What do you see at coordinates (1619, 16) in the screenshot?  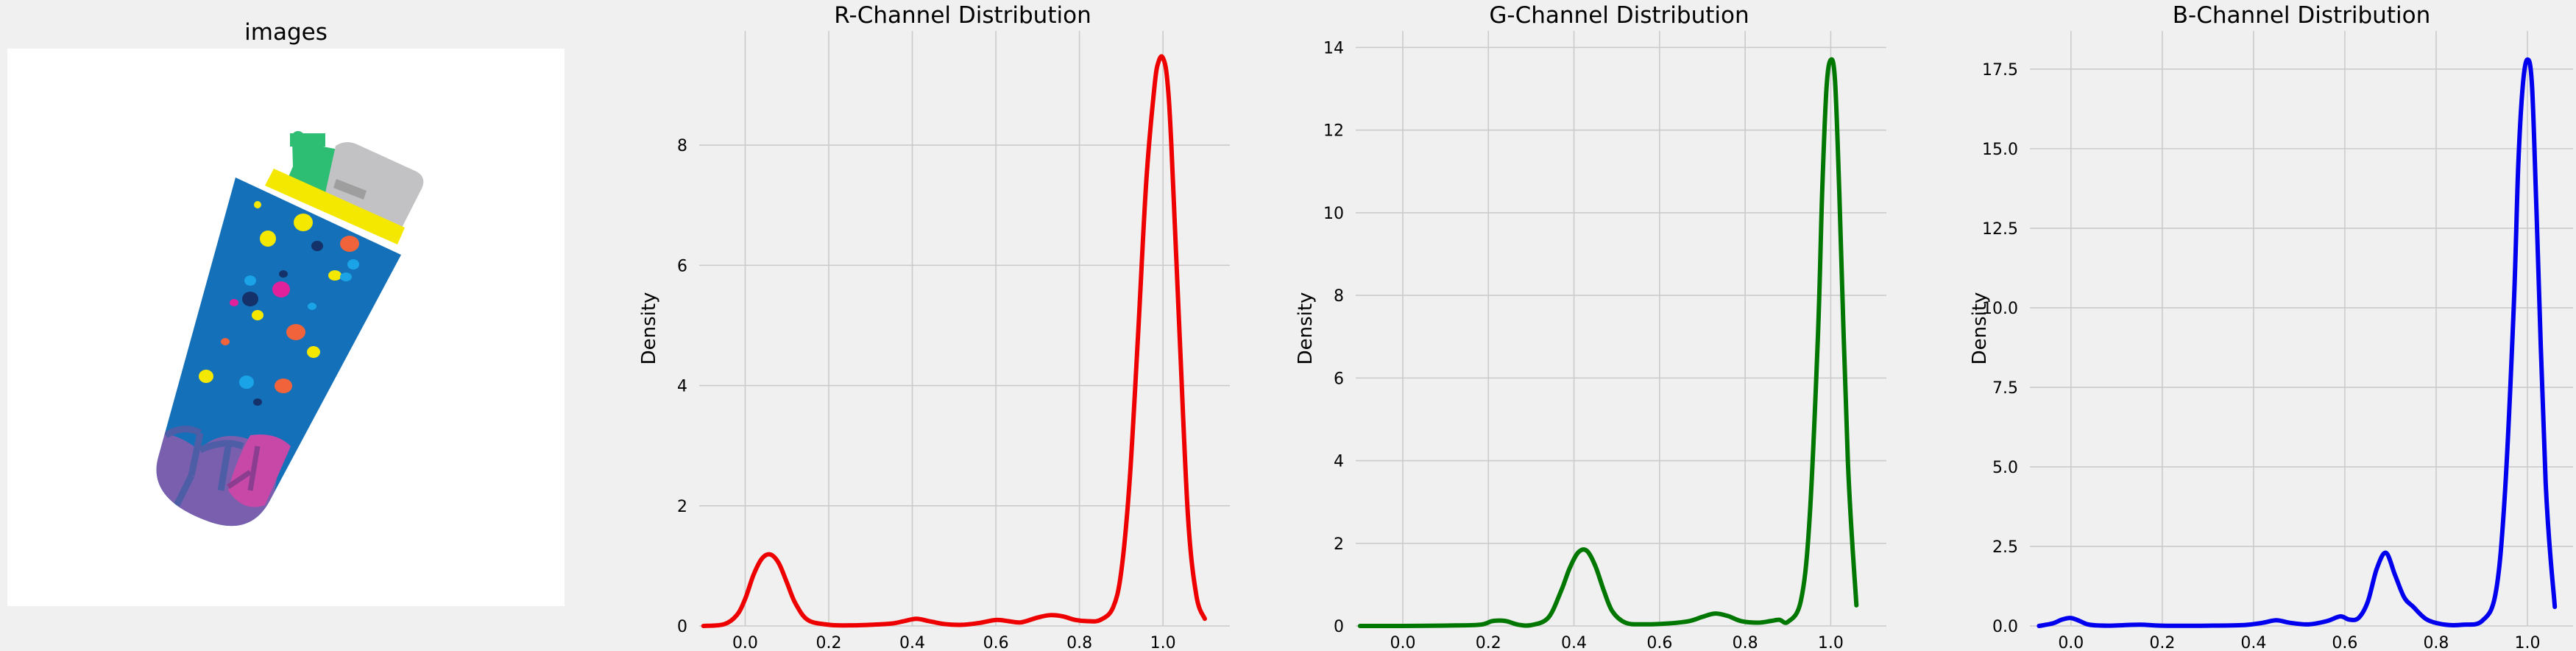 I see `g-chart-title: G-Channel Distribution` at bounding box center [1619, 16].